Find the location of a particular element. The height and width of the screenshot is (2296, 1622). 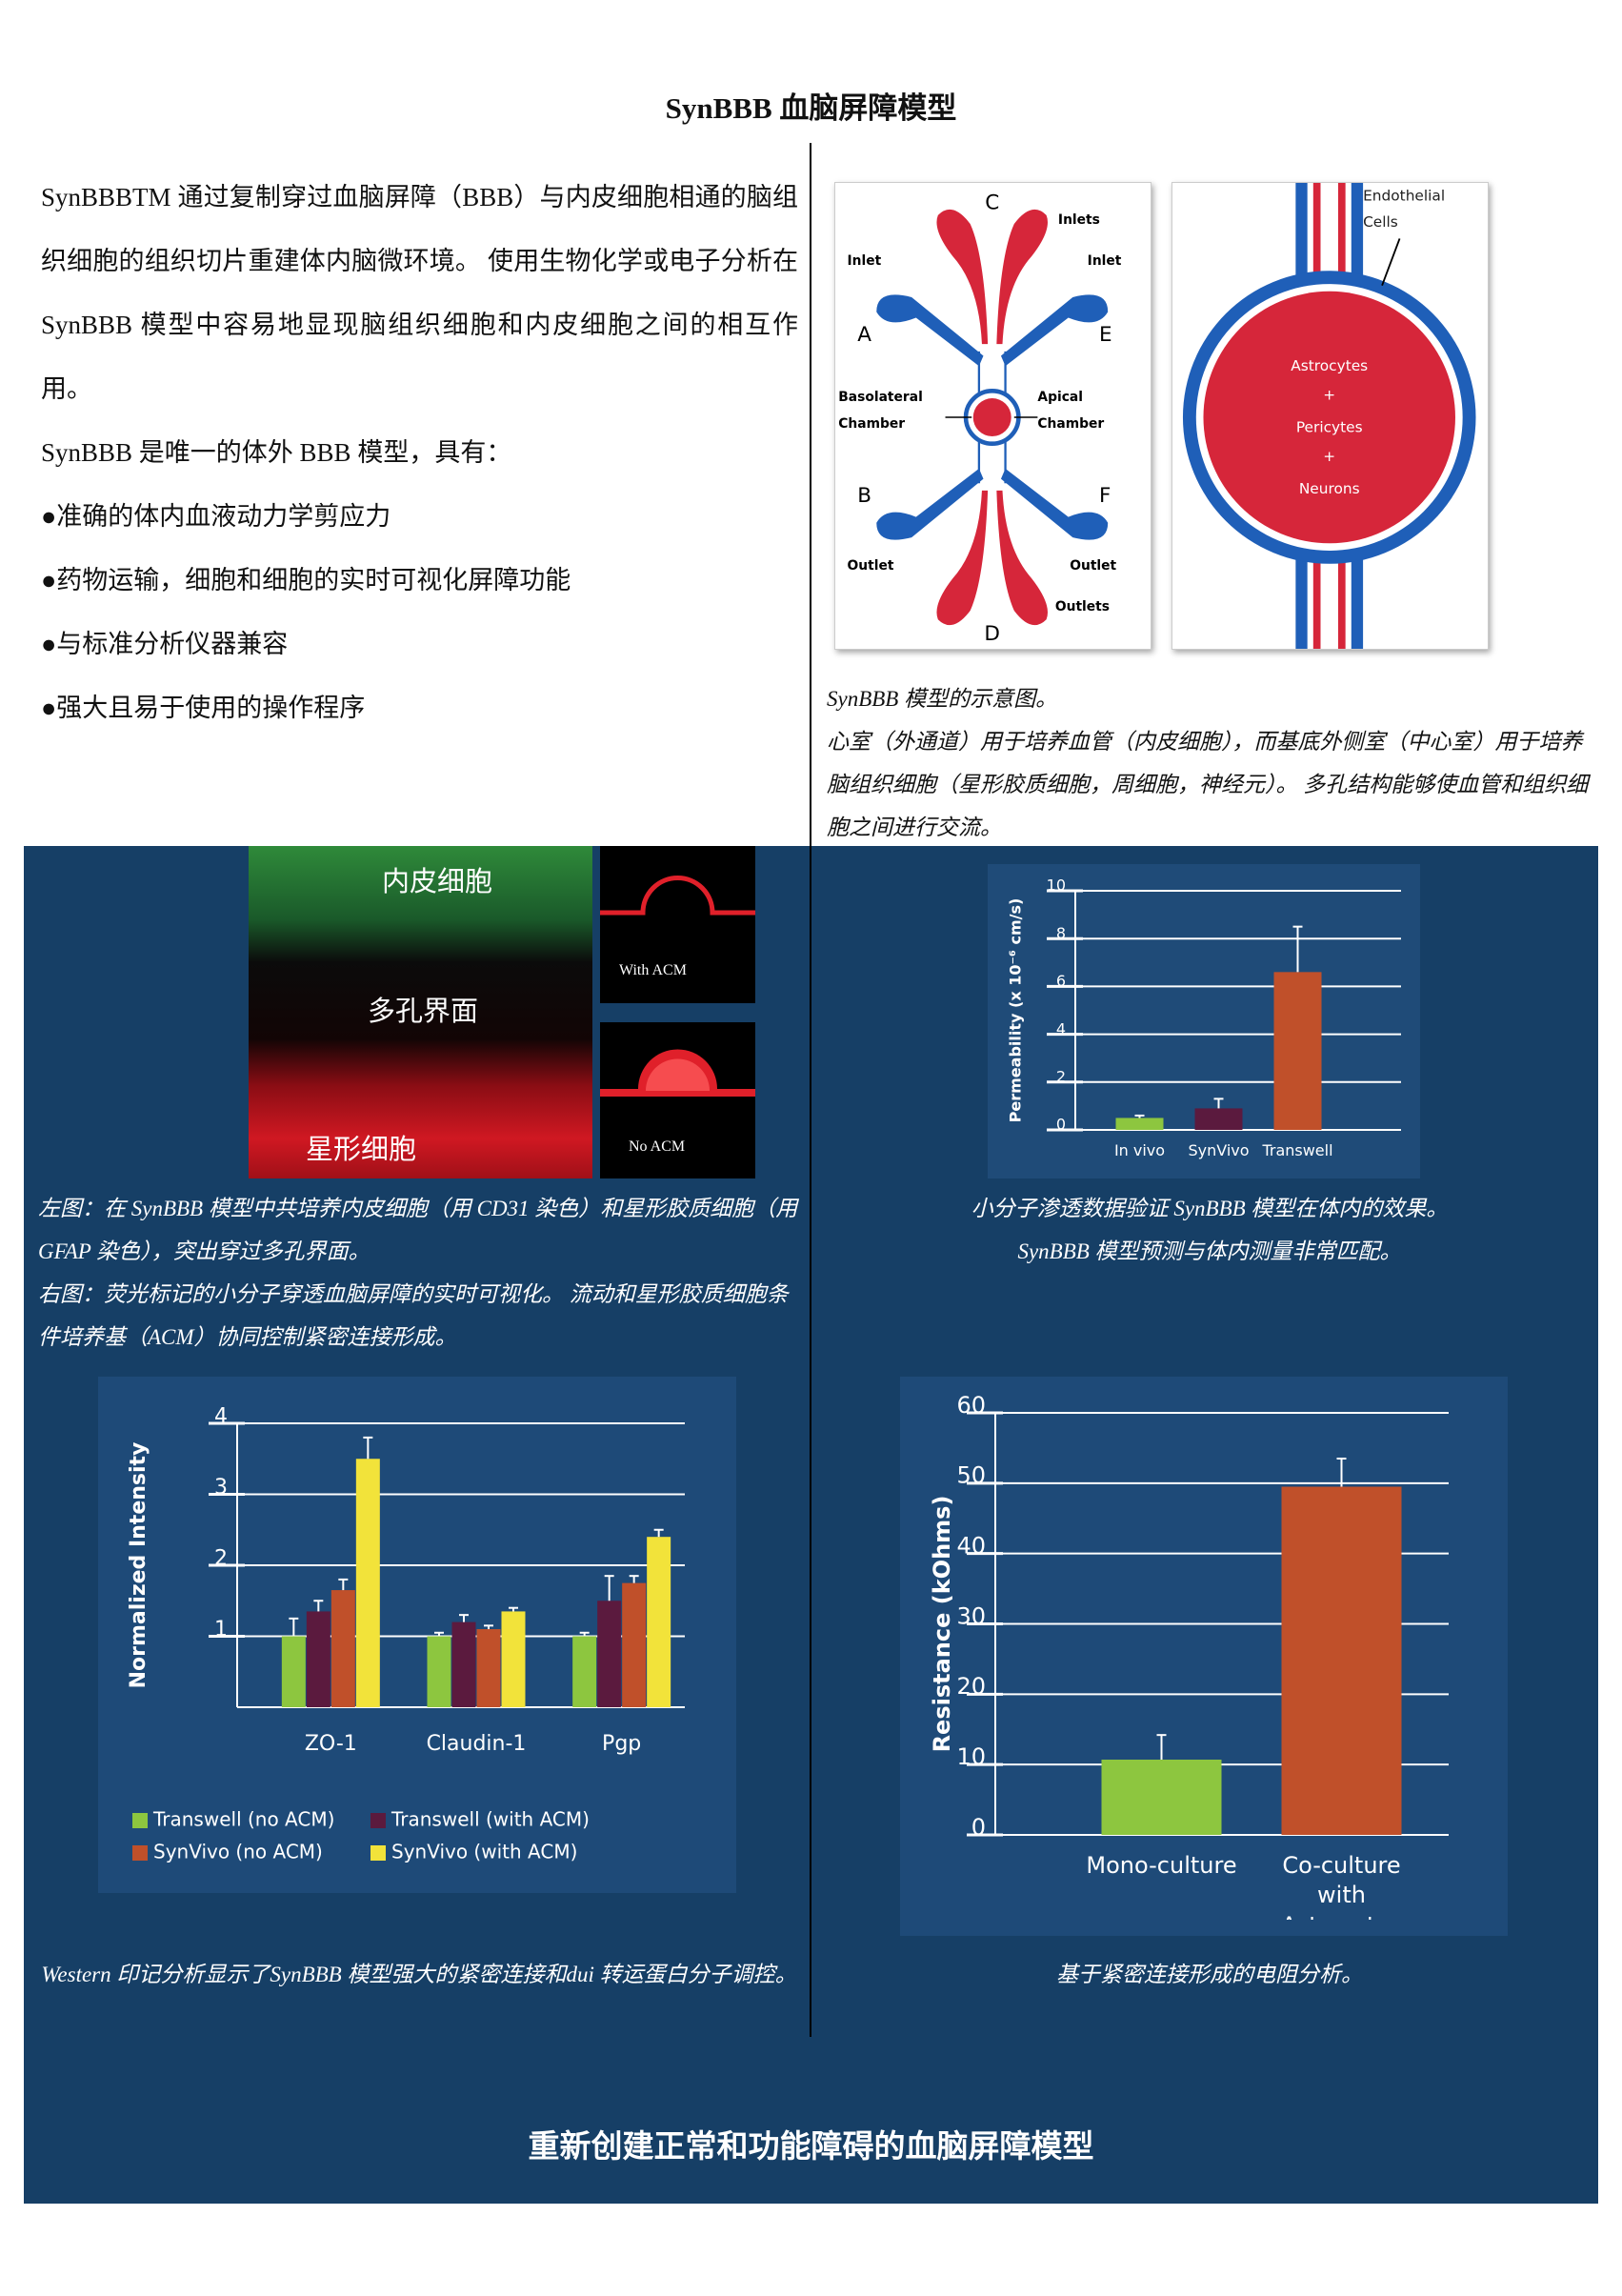

inset-no-acm: No ACM is located at coordinates (677, 1100).